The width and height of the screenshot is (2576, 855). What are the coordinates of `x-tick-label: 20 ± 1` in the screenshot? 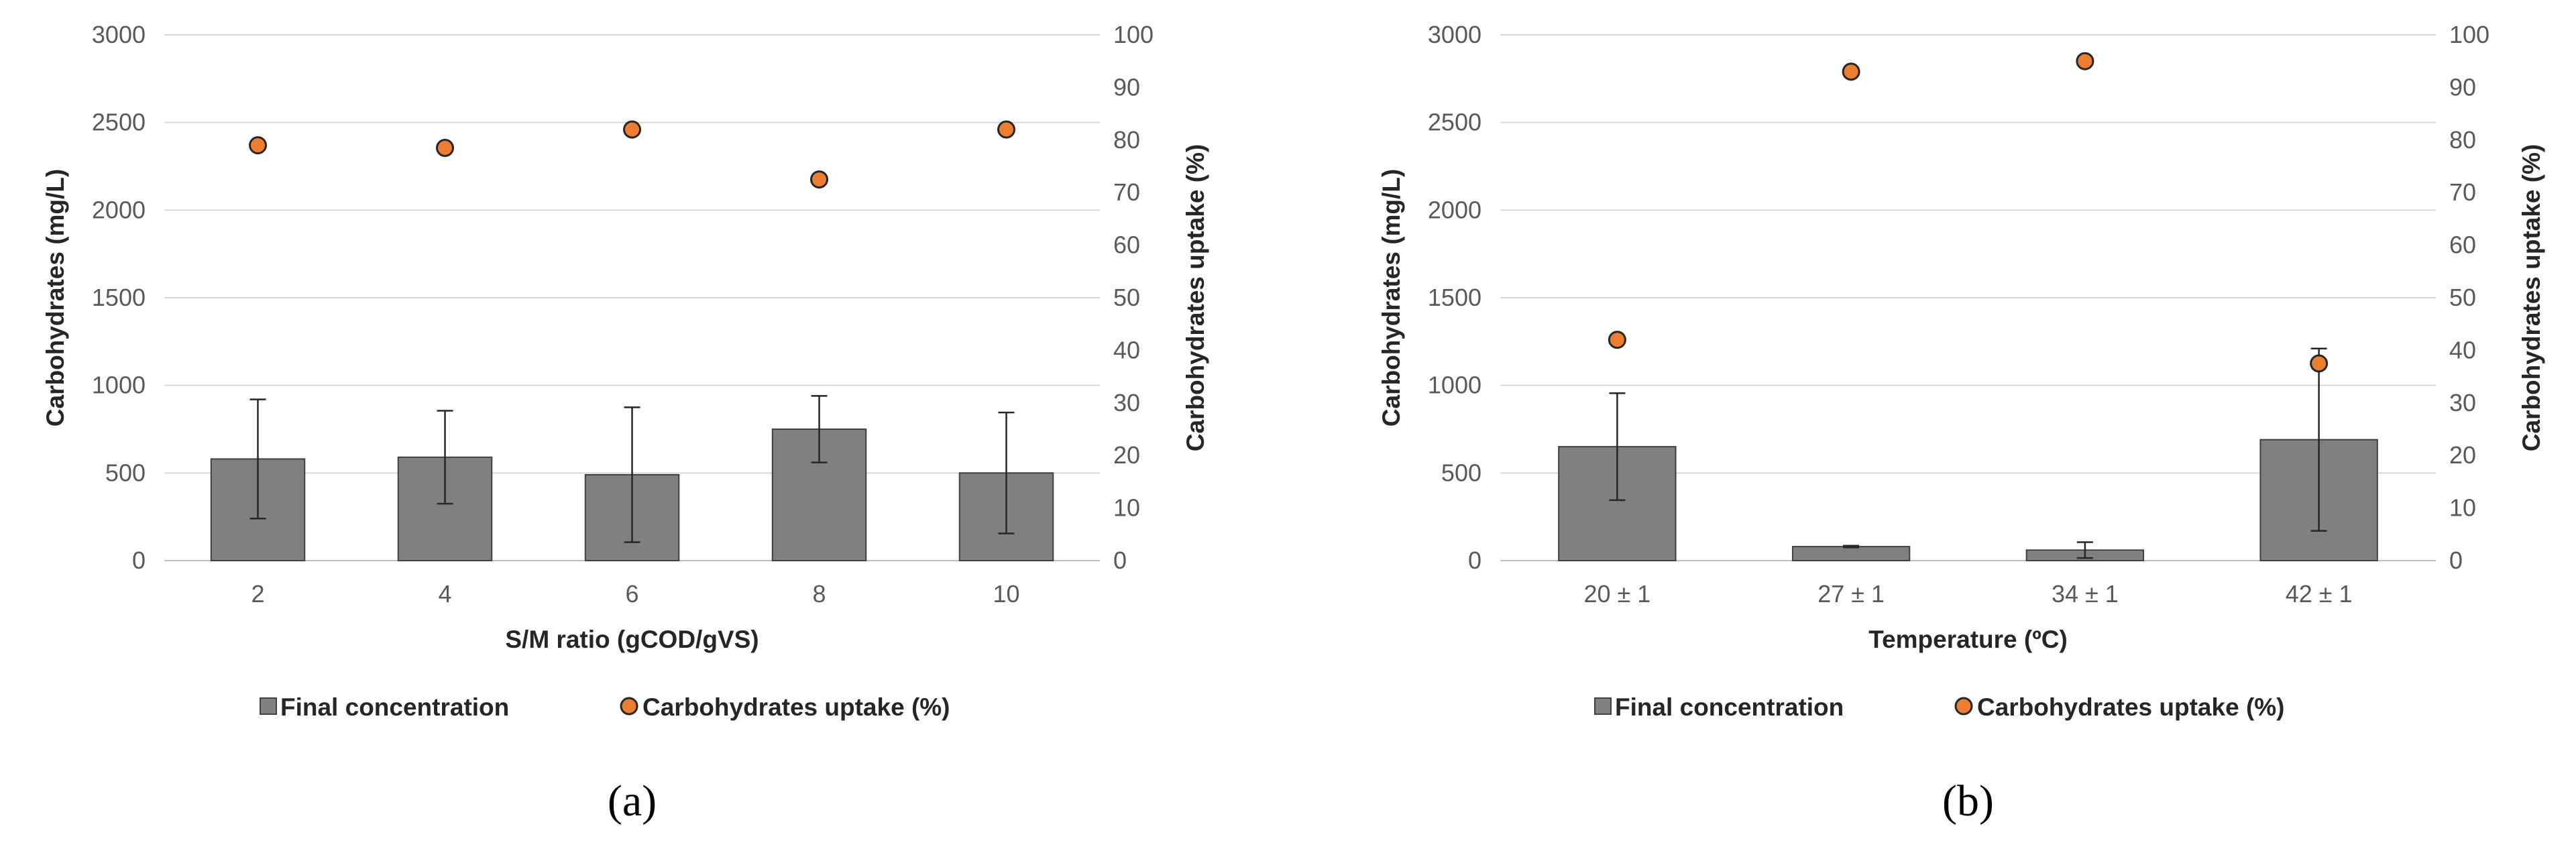 It's located at (1616, 594).